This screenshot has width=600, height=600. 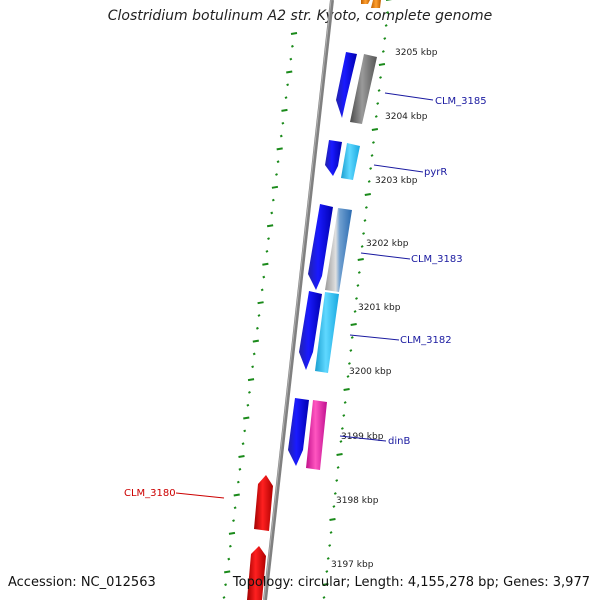 I want to click on genome-backbone, so click(x=298, y=300).